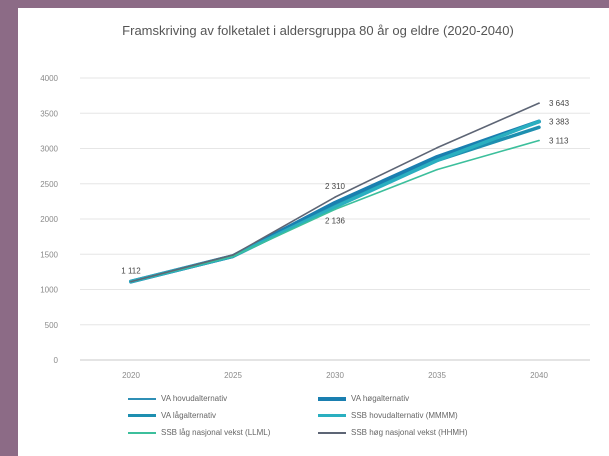 This screenshot has width=609, height=456. Describe the element at coordinates (216, 432) in the screenshot. I see `legend-label: SSB låg nasjonal vekst (LLML)` at that location.